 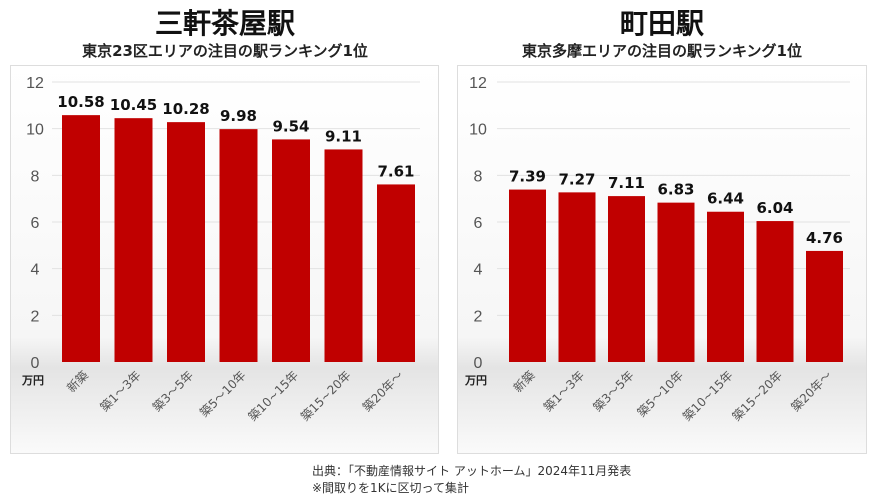 What do you see at coordinates (225, 51) in the screenshot?
I see `chart-subtitle-left: 東京23区エリアの注目の駅ランキング1位` at bounding box center [225, 51].